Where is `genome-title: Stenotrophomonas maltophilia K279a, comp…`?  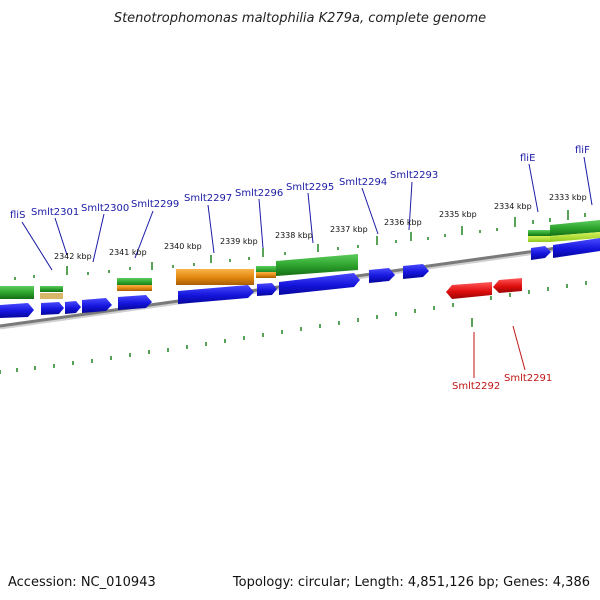 genome-title: Stenotrophomonas maltophilia K279a, comp… is located at coordinates (300, 18).